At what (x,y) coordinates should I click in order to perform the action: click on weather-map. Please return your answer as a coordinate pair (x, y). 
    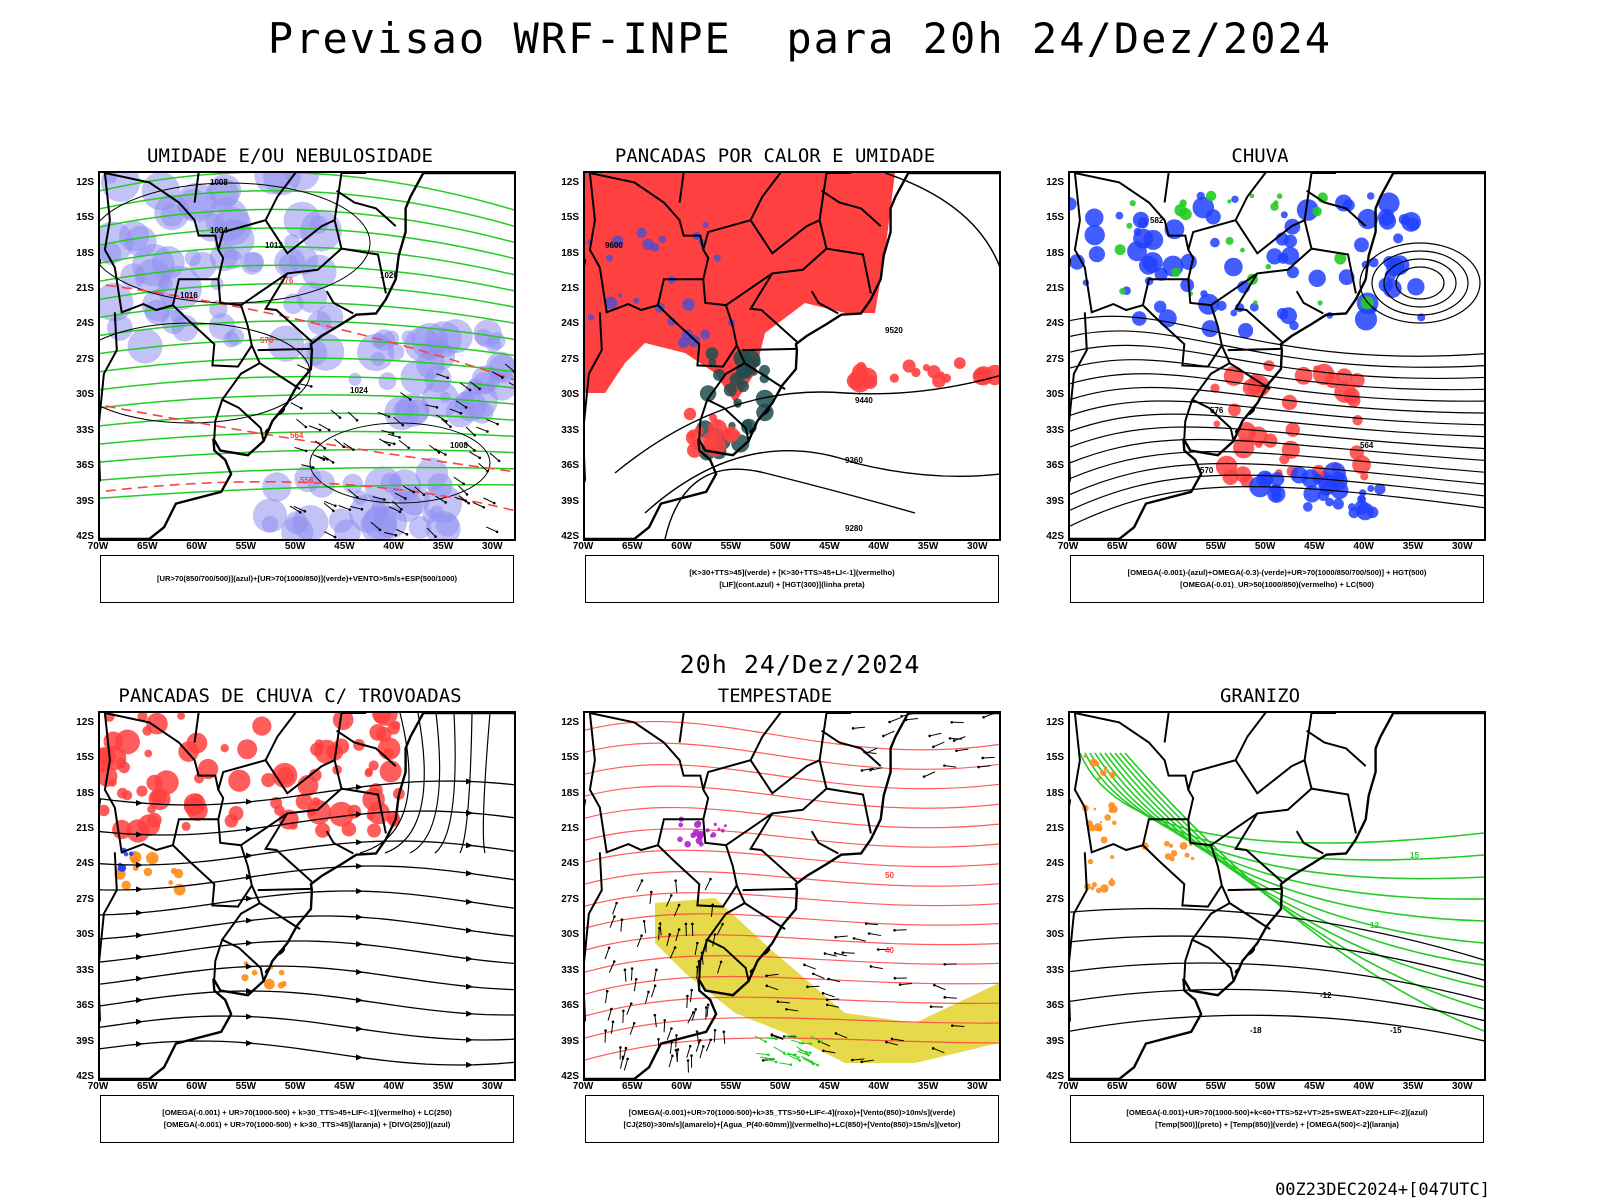
    Looking at the image, I should click on (307, 896).